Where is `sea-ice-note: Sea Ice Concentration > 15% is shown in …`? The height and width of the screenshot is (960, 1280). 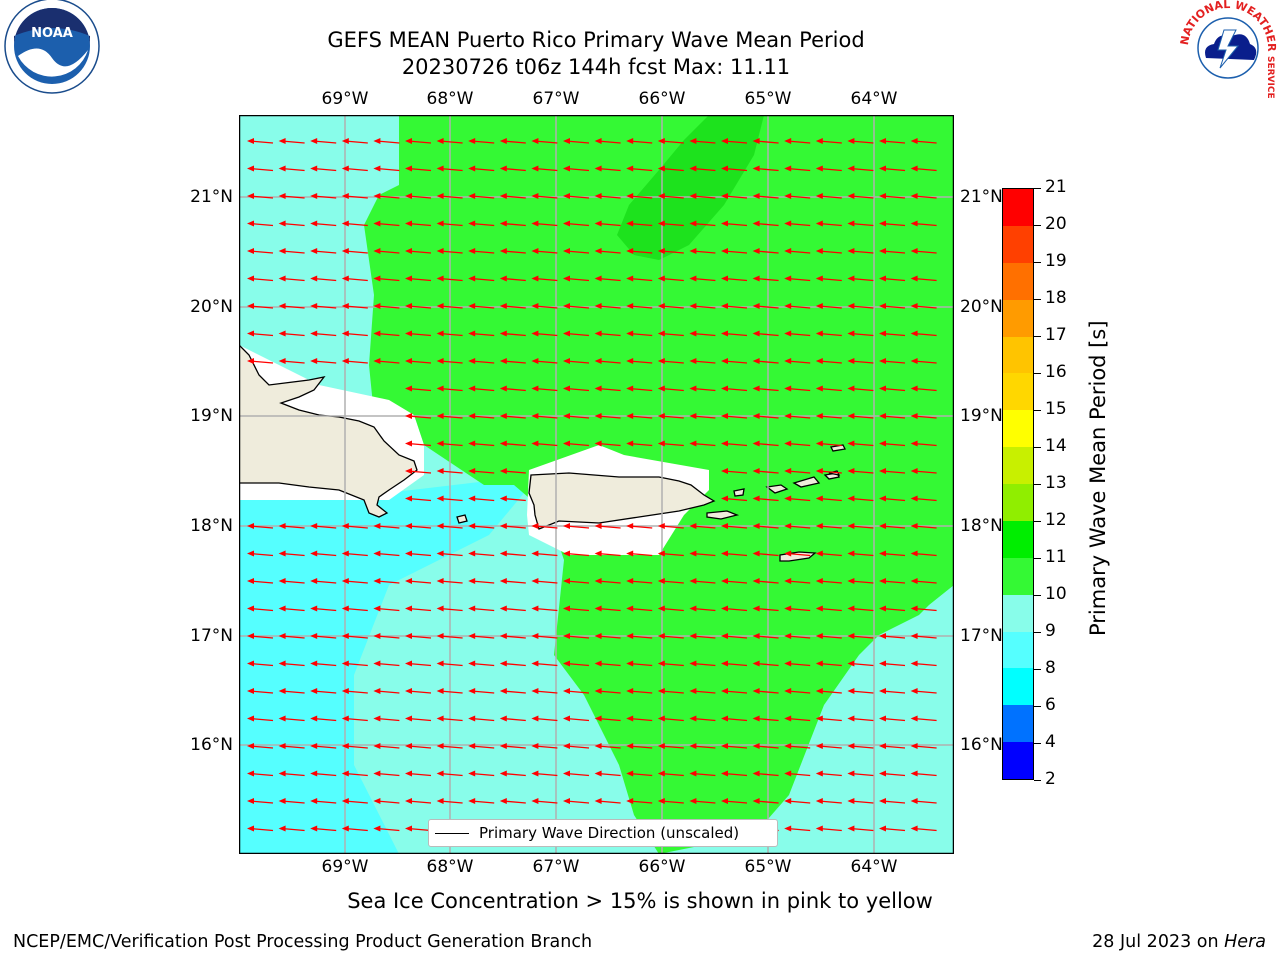 sea-ice-note: Sea Ice Concentration > 15% is shown in … is located at coordinates (640, 901).